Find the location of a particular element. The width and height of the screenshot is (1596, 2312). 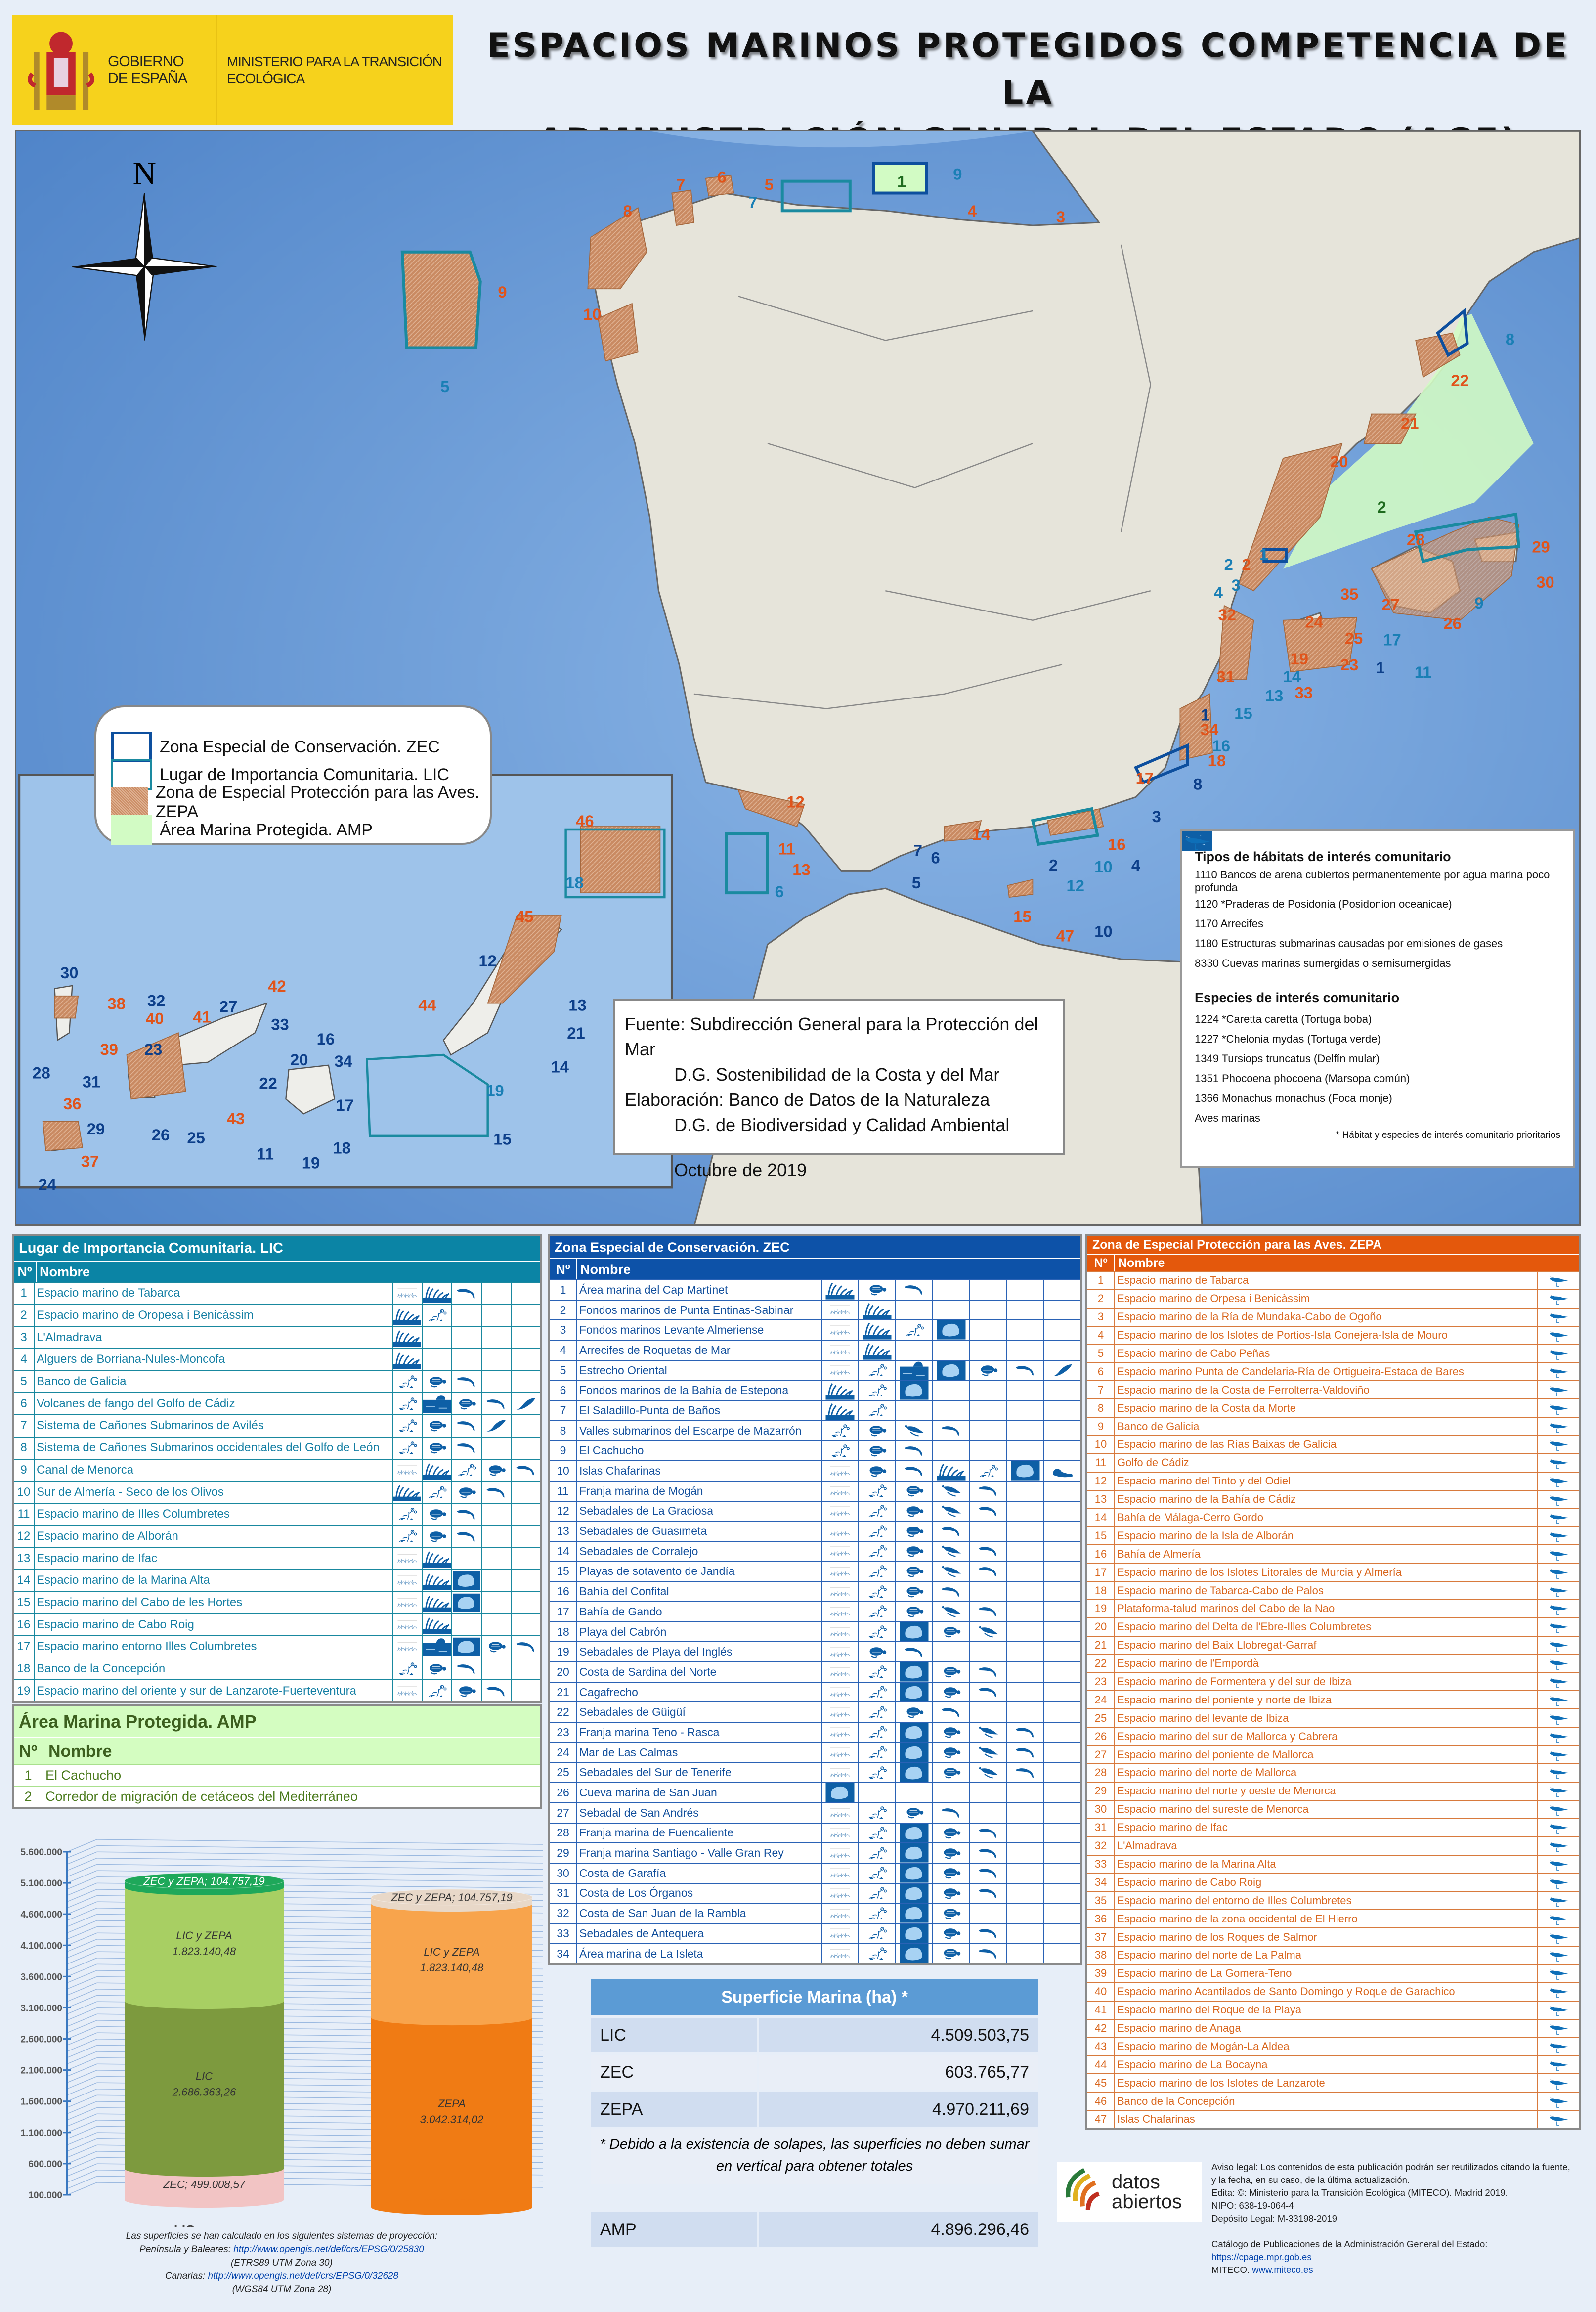

map-label-zec: 20 is located at coordinates (299, 1059).